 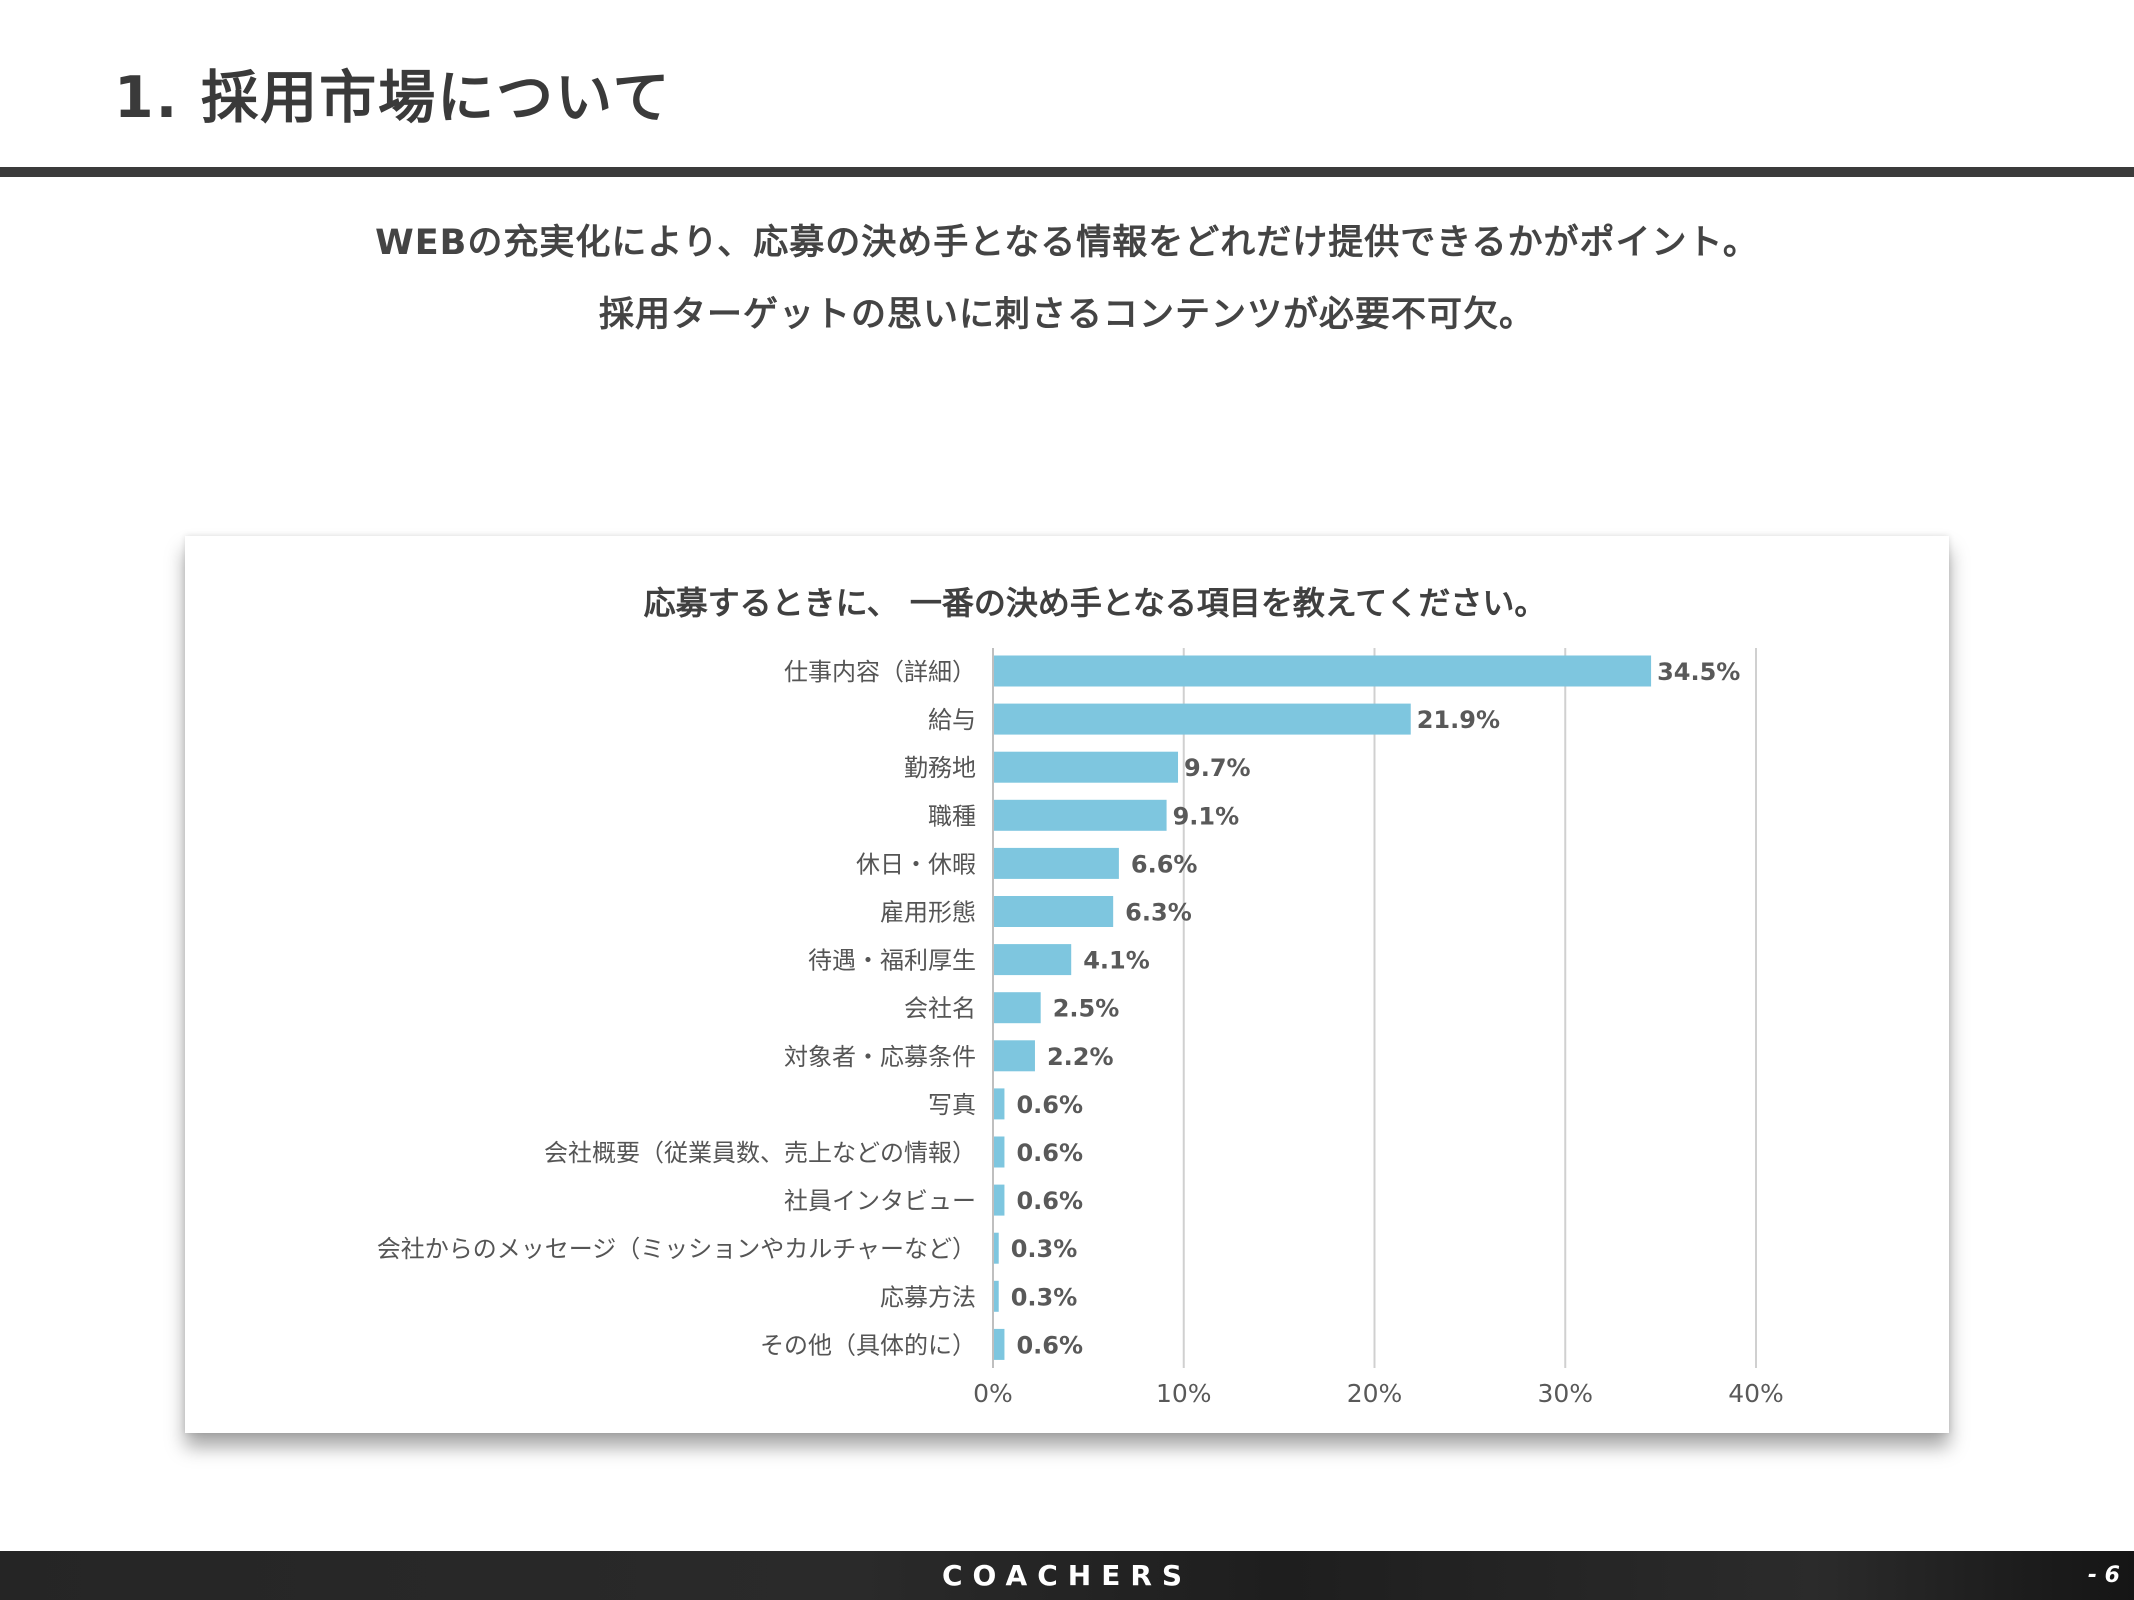 I want to click on category-label: 写真, so click(x=952, y=1105).